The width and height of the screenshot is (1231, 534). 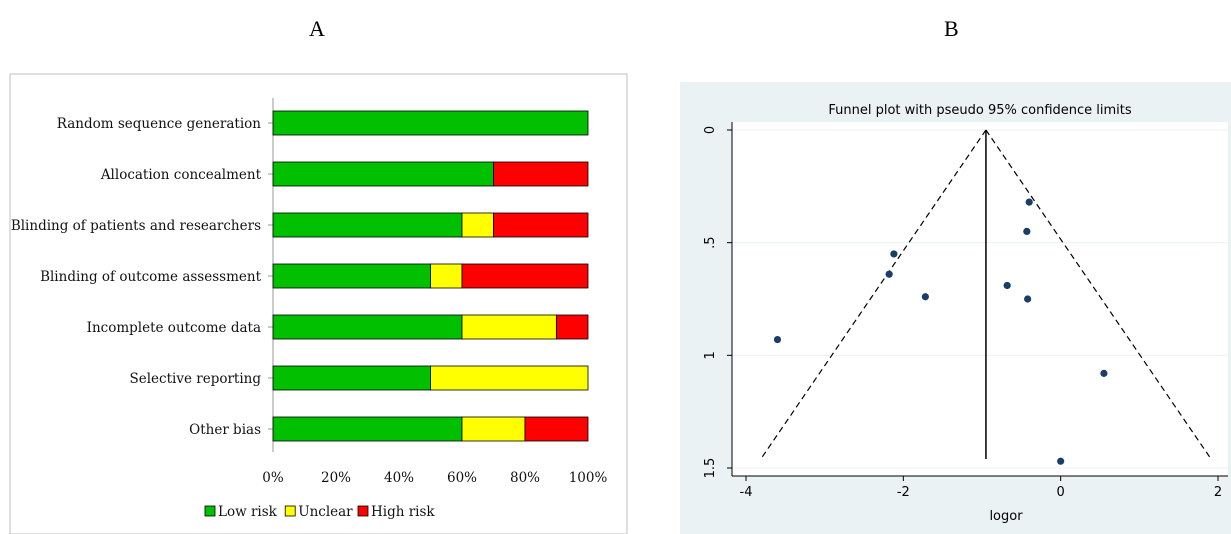 What do you see at coordinates (336, 478) in the screenshot?
I see `x-tick-label: 20%` at bounding box center [336, 478].